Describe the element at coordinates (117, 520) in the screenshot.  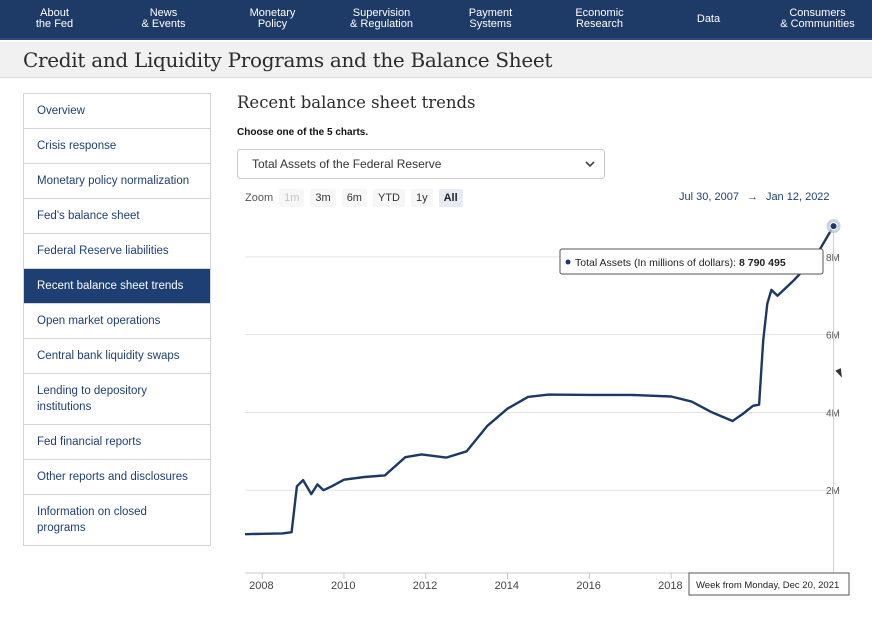
I see `sidebar-item-information-on-closed-programs: Information on closed programs` at that location.